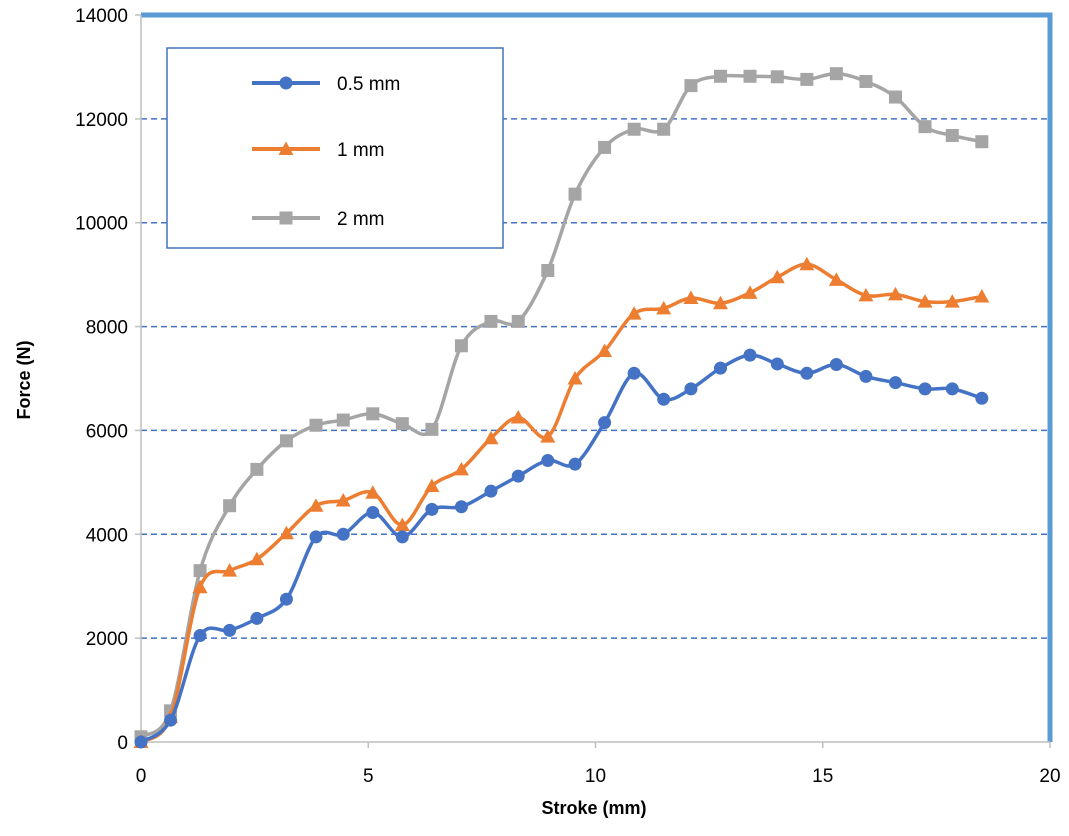 This screenshot has height=836, width=1069. Describe the element at coordinates (107, 431) in the screenshot. I see `y-tick-label: 6000` at that location.